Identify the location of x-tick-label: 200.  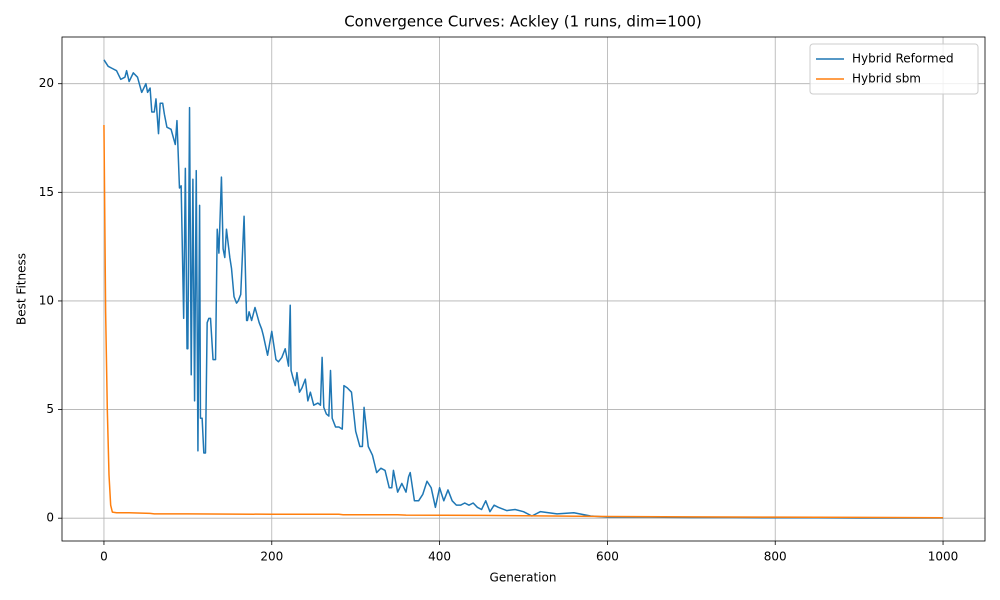
(271, 557).